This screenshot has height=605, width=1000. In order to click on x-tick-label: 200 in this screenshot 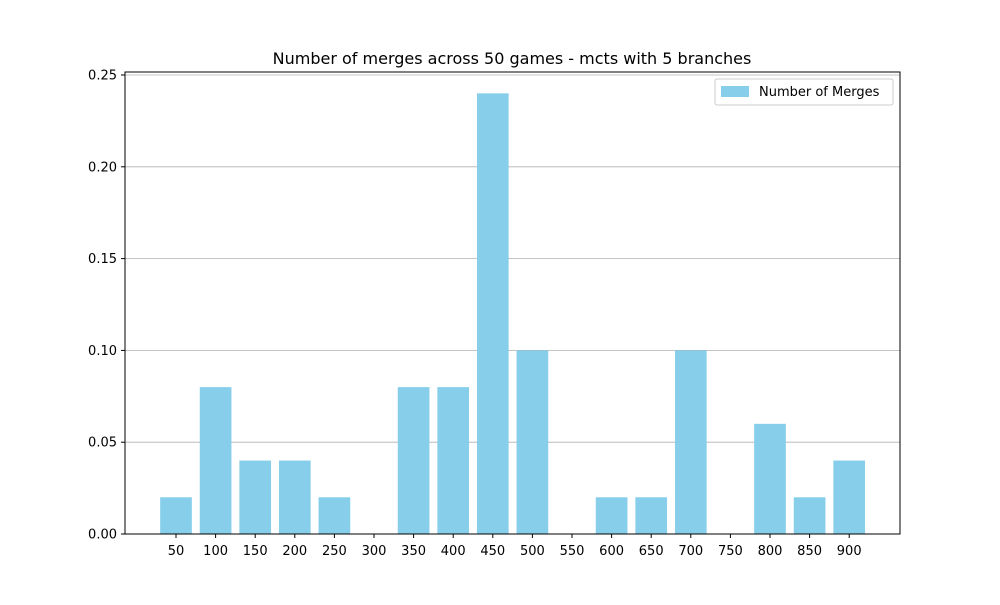, I will do `click(294, 551)`.